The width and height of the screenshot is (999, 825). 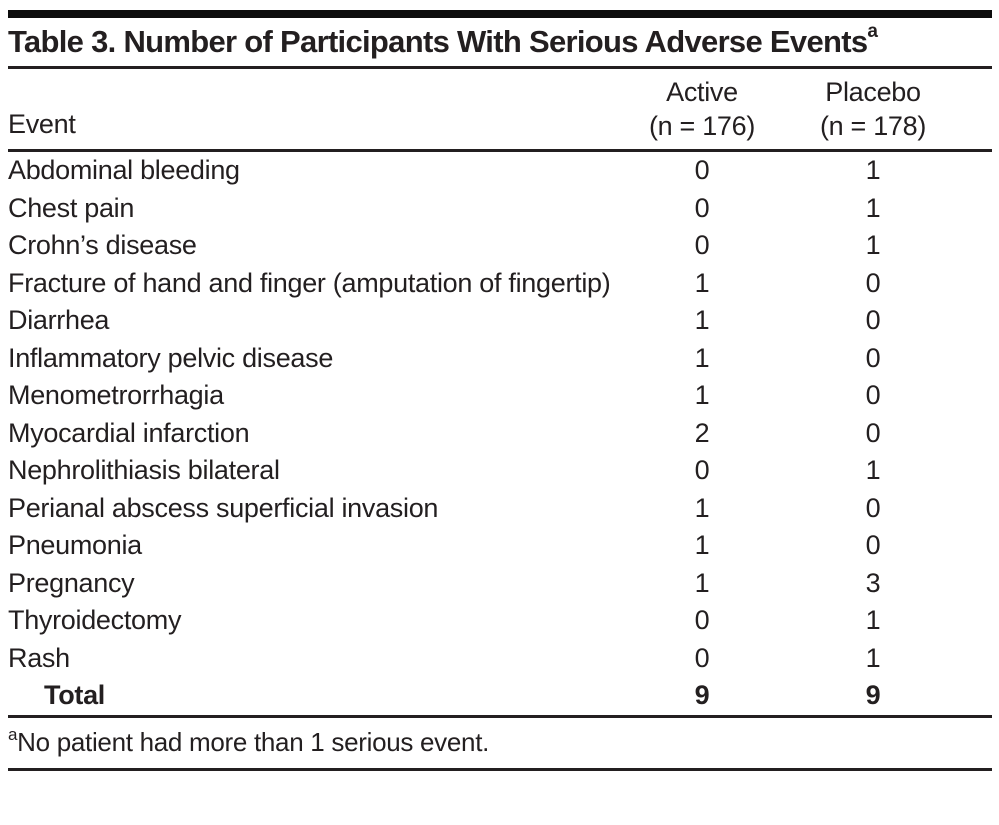 What do you see at coordinates (500, 150) in the screenshot?
I see `header-divider-rule` at bounding box center [500, 150].